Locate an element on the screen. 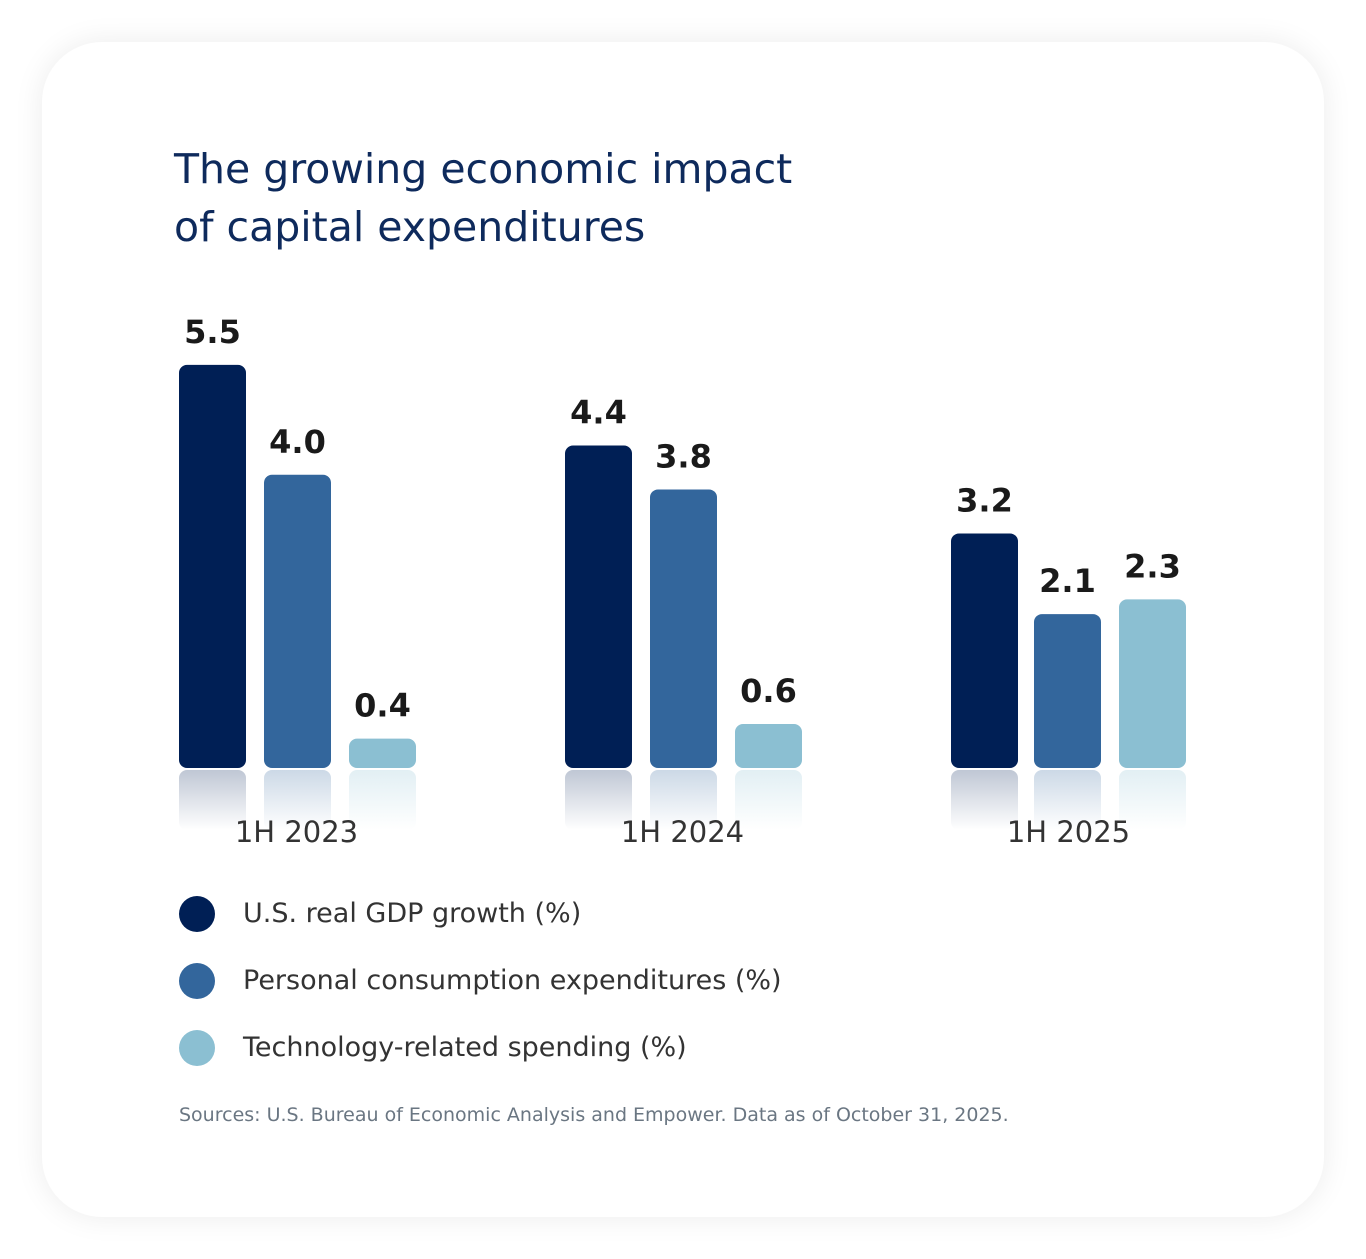  category-label: 1H 2023 is located at coordinates (296, 832).